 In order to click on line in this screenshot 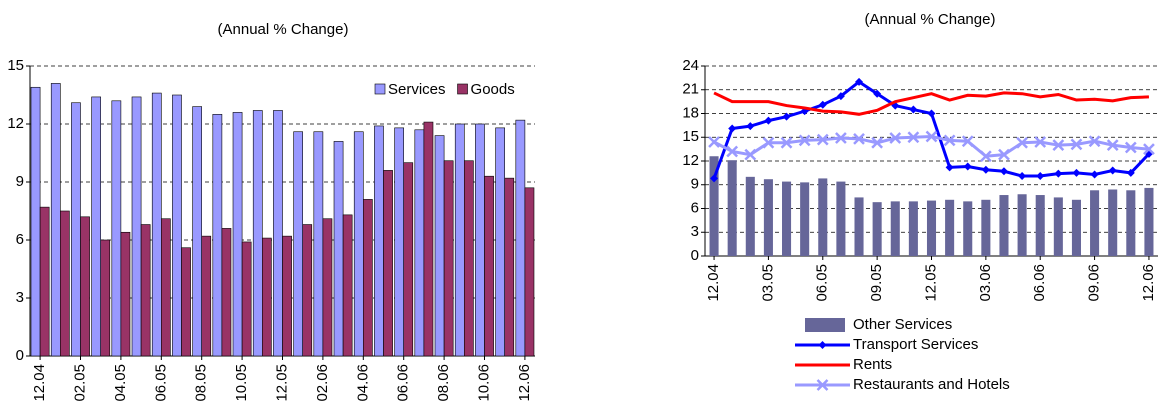, I will do `click(931, 103)`.